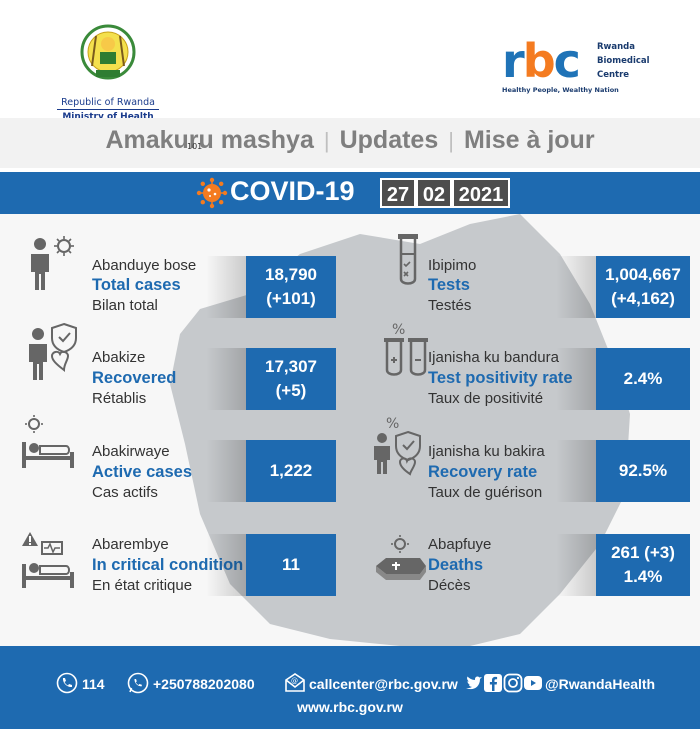  What do you see at coordinates (450, 305) in the screenshot?
I see `stat-tests-fr: Testés` at bounding box center [450, 305].